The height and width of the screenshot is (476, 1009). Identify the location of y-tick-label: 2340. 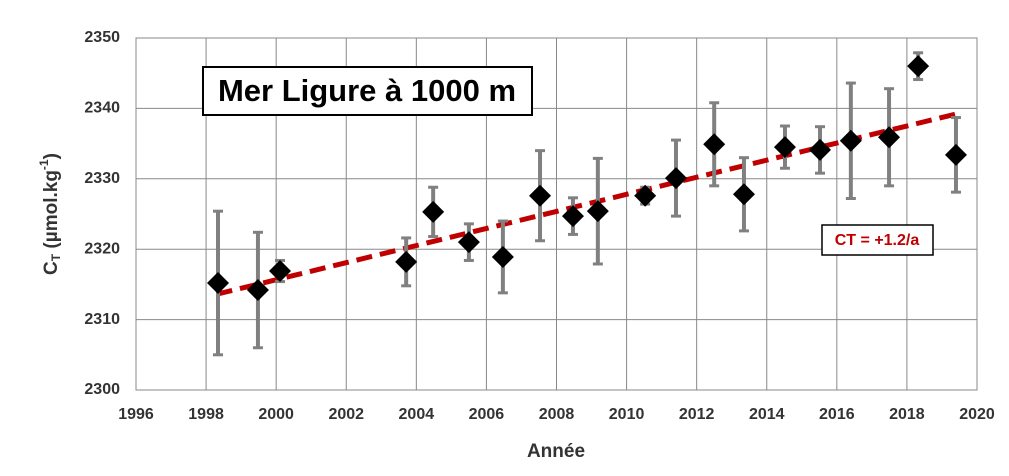
(102, 108).